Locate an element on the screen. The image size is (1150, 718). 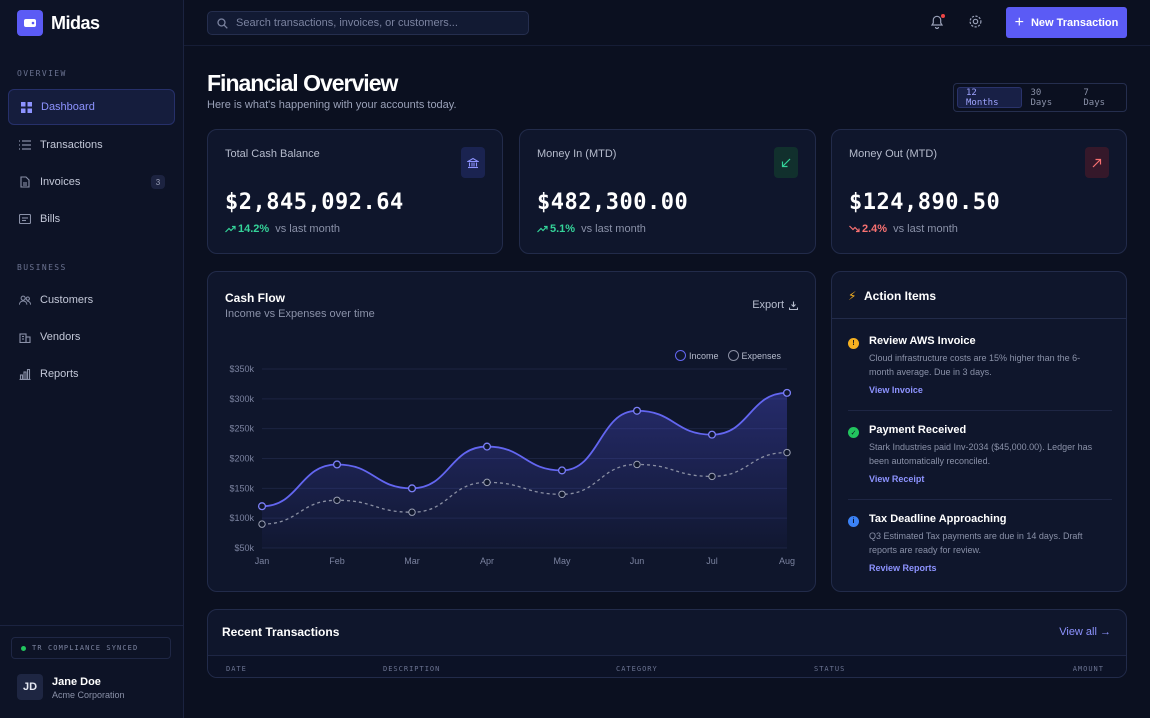
stat-delta: 14.2% vs last month is located at coordinates (282, 229).